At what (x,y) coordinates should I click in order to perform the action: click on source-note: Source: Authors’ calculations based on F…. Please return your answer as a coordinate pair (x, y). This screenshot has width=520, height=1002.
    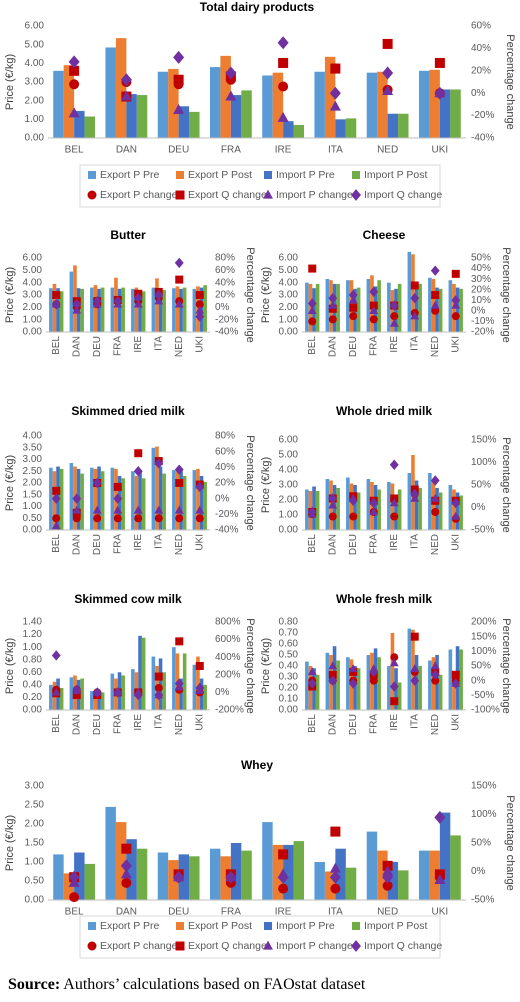
    Looking at the image, I should click on (186, 985).